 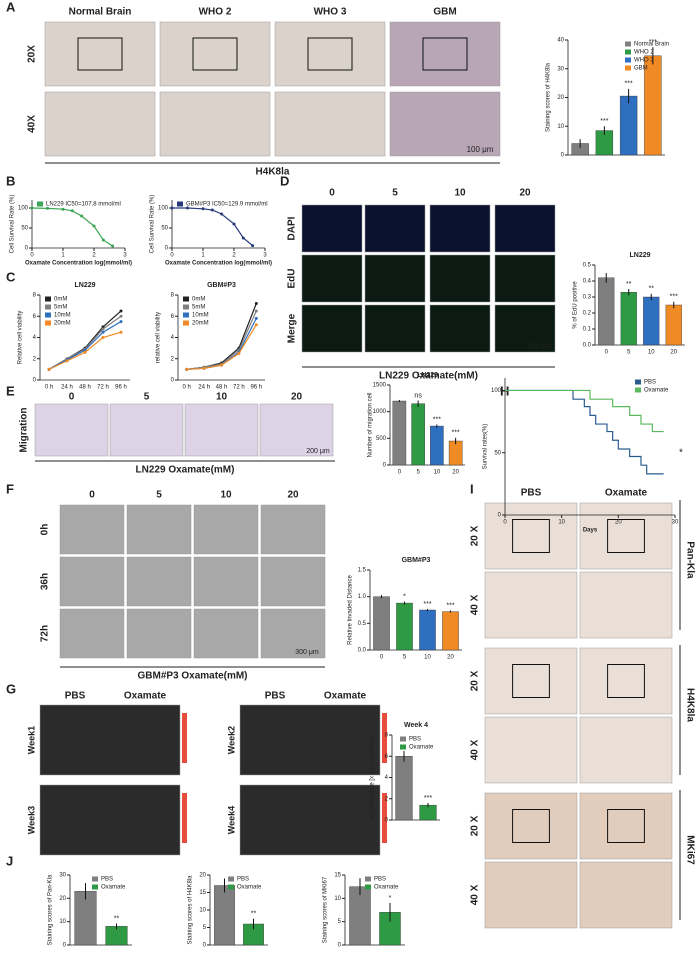 What do you see at coordinates (428, 798) in the screenshot?
I see `significance: ***` at bounding box center [428, 798].